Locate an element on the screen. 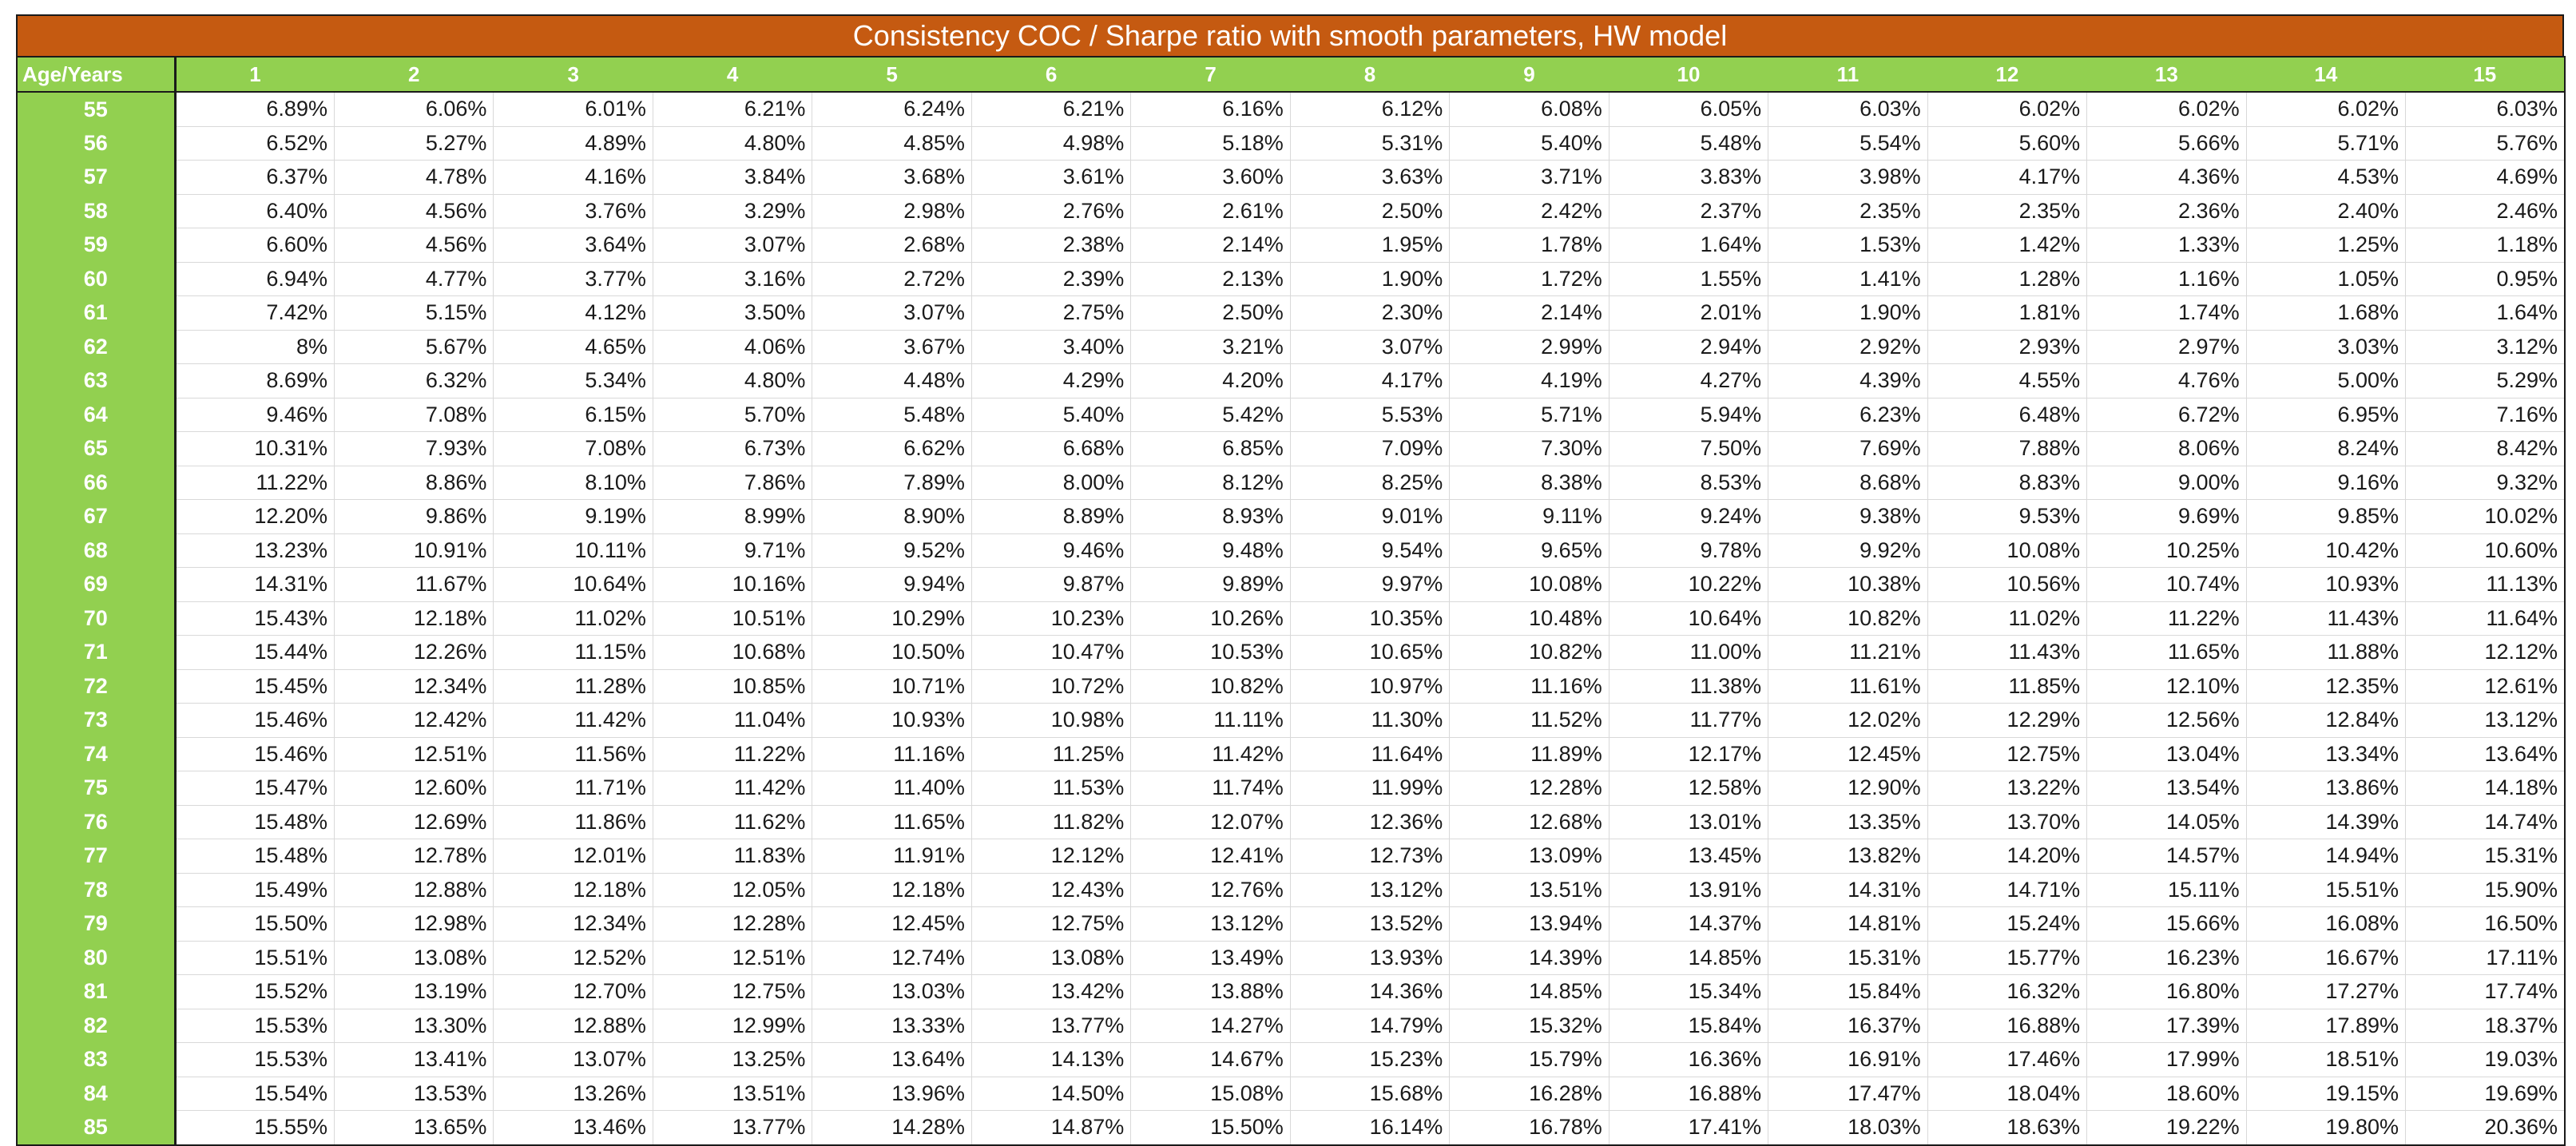 The height and width of the screenshot is (1146, 2576). value-cell: 4.53% is located at coordinates (2326, 177).